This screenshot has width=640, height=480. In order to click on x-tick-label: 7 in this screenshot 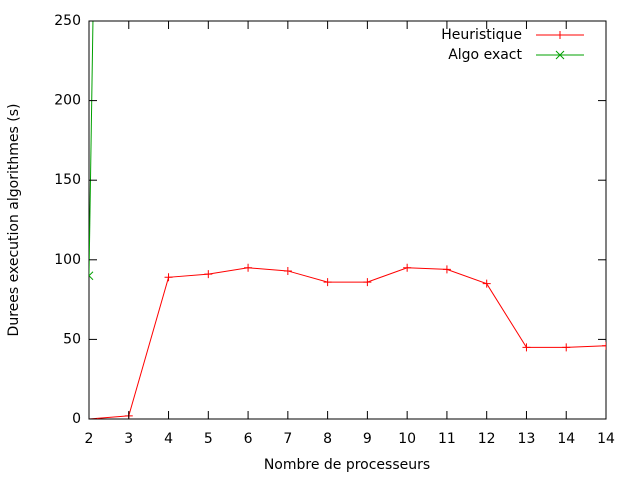, I will do `click(287, 439)`.